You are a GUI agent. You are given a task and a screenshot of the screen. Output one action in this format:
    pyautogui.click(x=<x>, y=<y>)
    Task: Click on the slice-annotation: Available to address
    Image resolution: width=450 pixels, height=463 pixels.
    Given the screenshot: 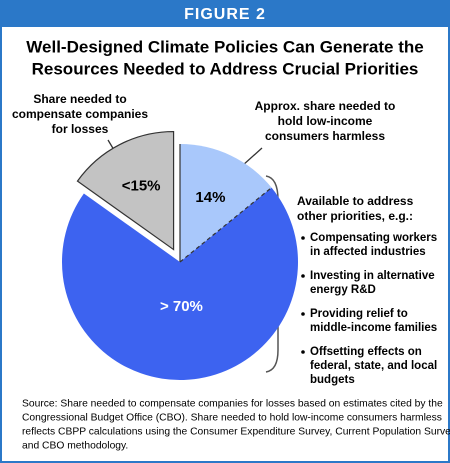 What is the action you would take?
    pyautogui.click(x=355, y=201)
    